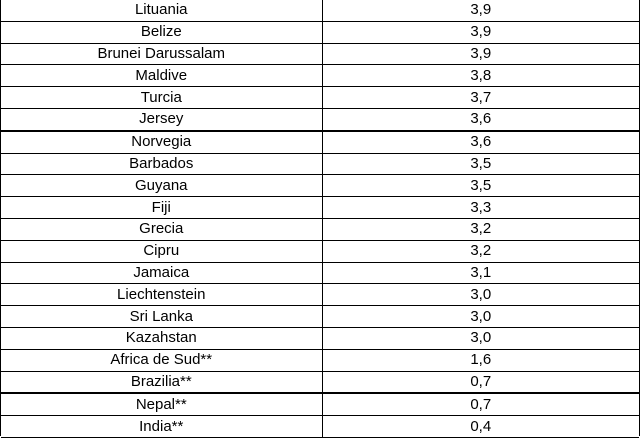  I want to click on table-row: Brazilia** 0,7, so click(320, 382).